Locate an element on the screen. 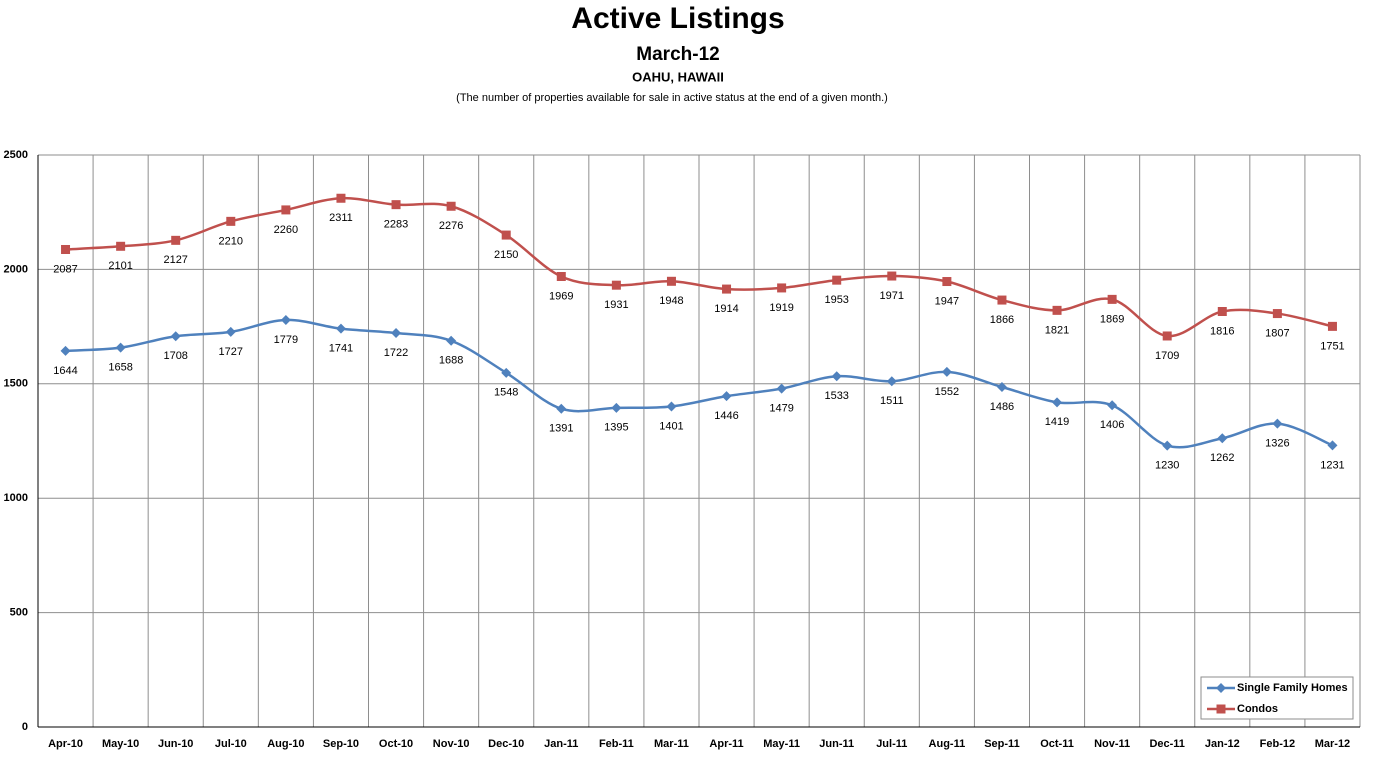 Image resolution: width=1378 pixels, height=769 pixels. x-tick-label: Aug-10 is located at coordinates (285, 744).